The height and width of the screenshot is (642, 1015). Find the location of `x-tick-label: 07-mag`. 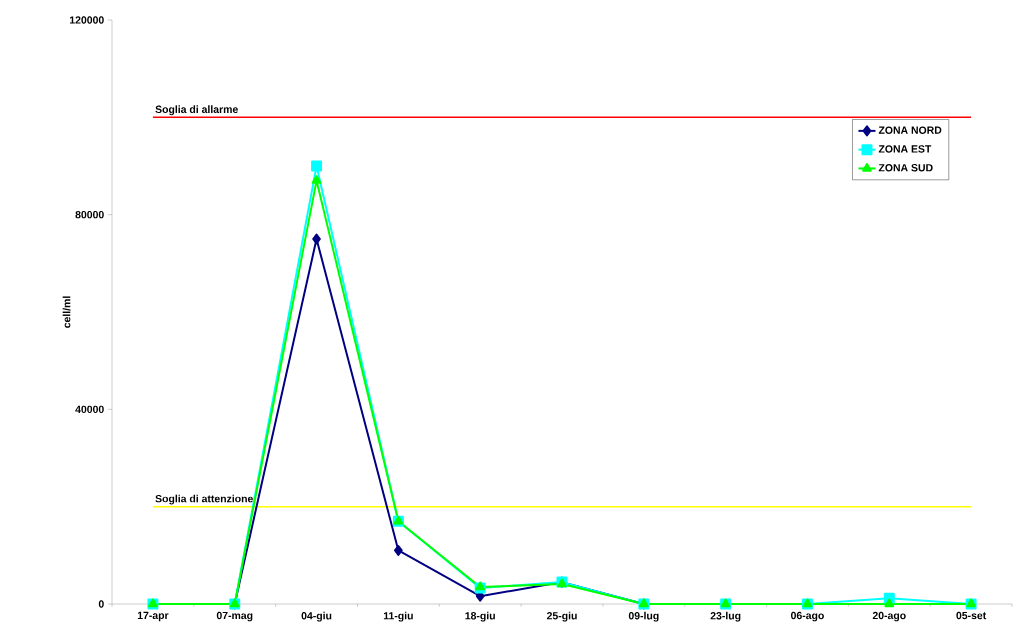

x-tick-label: 07-mag is located at coordinates (234, 616).